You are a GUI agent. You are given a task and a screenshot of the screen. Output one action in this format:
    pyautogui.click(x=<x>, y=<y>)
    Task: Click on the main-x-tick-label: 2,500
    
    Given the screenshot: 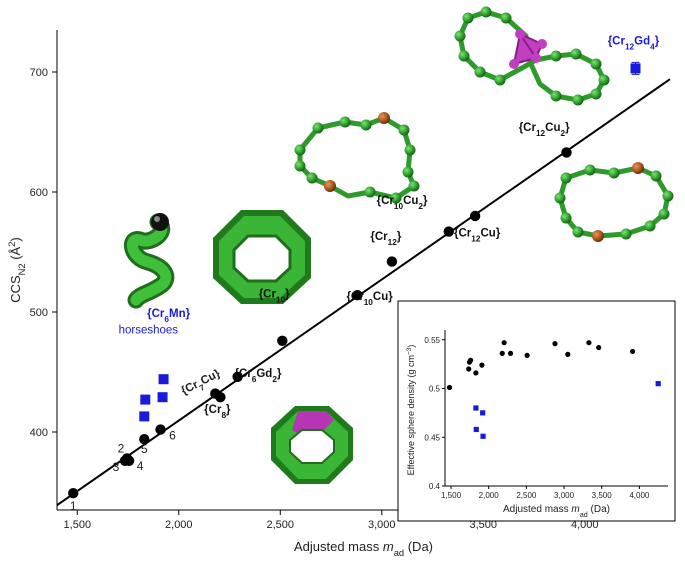 What is the action you would take?
    pyautogui.click(x=281, y=525)
    